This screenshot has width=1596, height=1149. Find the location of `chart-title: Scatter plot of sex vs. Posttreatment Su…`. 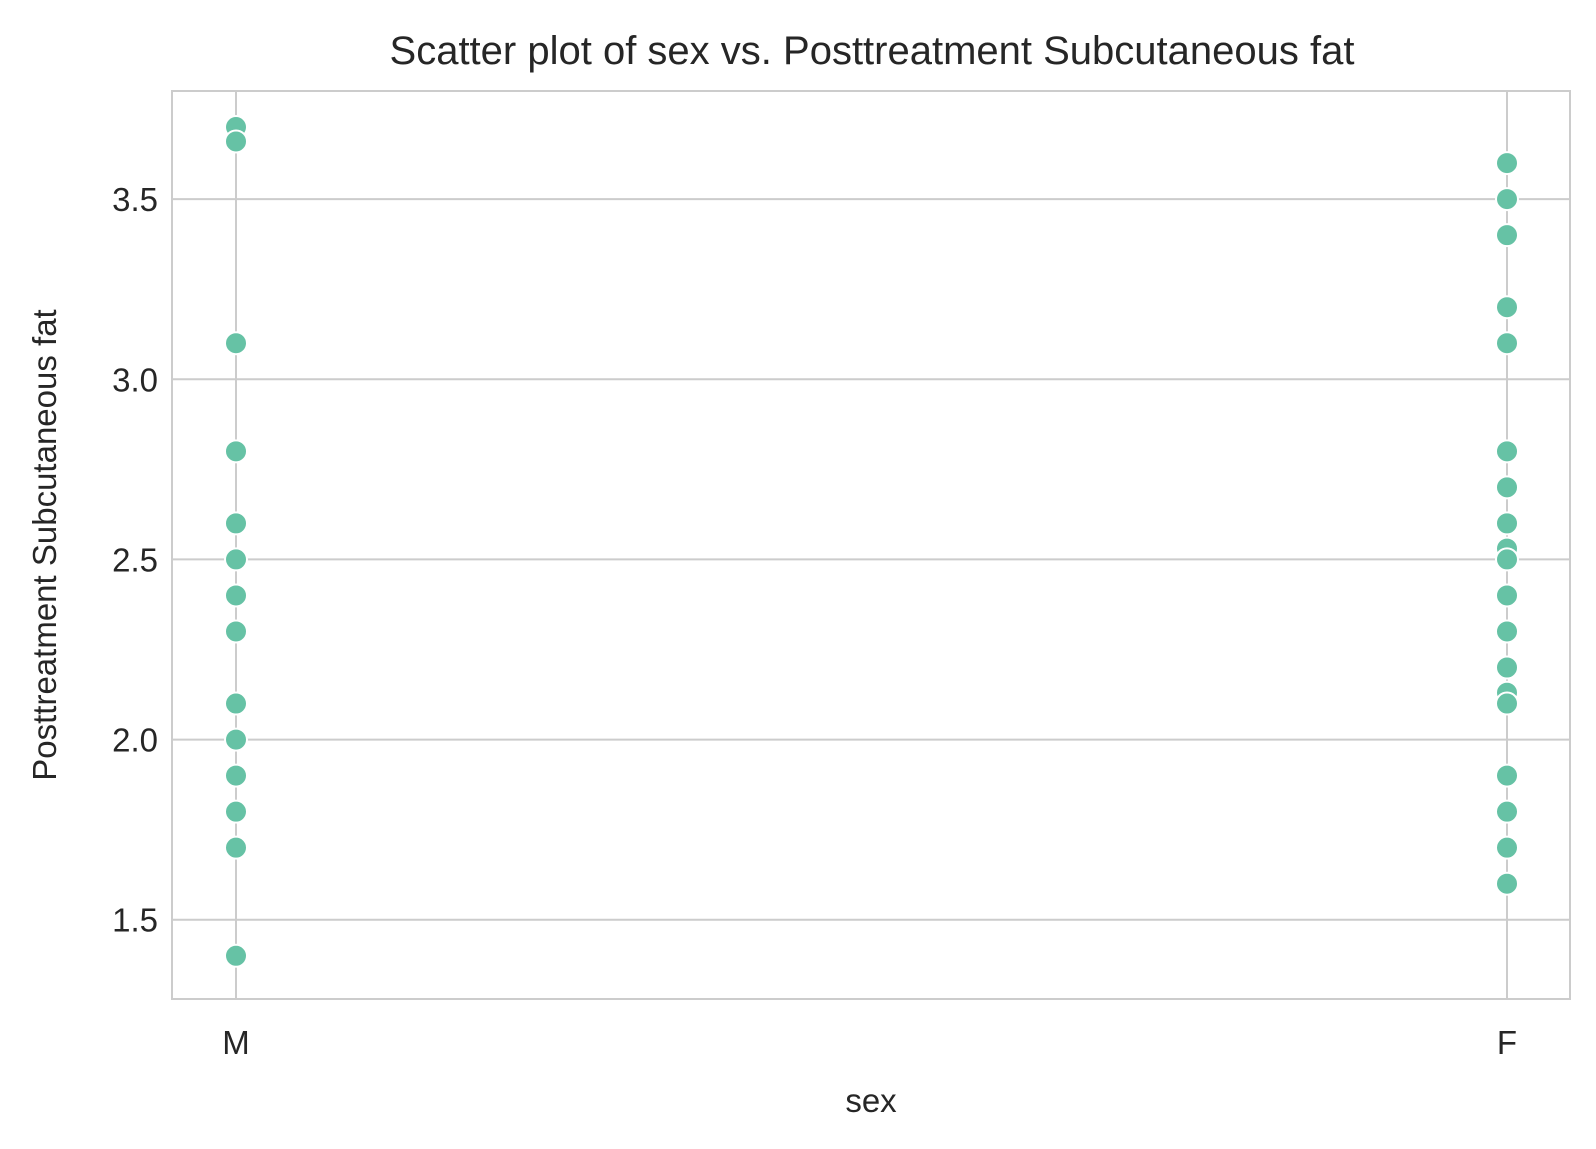

chart-title: Scatter plot of sex vs. Posttreatment Su… is located at coordinates (872, 51).